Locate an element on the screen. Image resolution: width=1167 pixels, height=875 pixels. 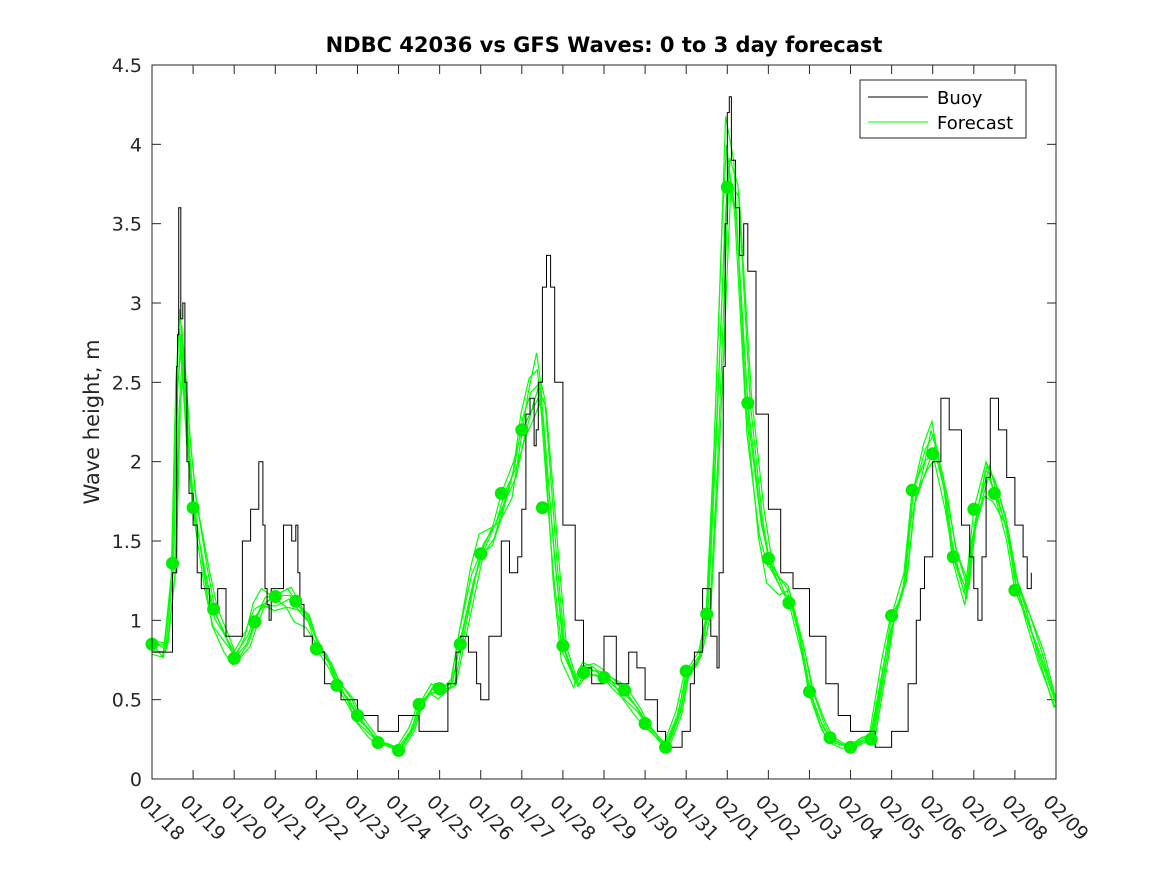
y-tick-label: 4.5 is located at coordinates (127, 66).